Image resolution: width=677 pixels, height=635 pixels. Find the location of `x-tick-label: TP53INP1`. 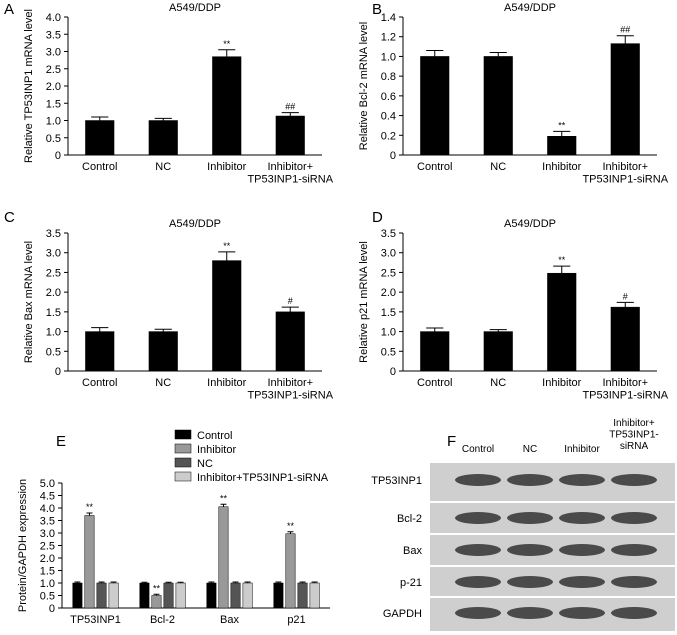

x-tick-label: TP53INP1 is located at coordinates (95, 620).